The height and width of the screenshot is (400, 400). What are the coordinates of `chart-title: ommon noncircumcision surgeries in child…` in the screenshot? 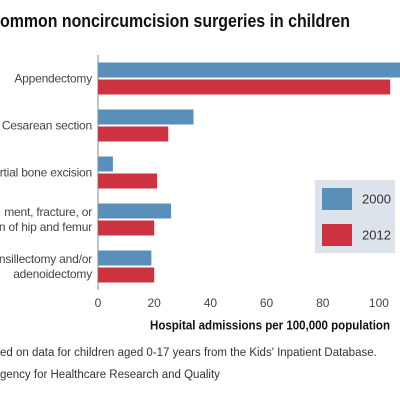 It's located at (175, 21).